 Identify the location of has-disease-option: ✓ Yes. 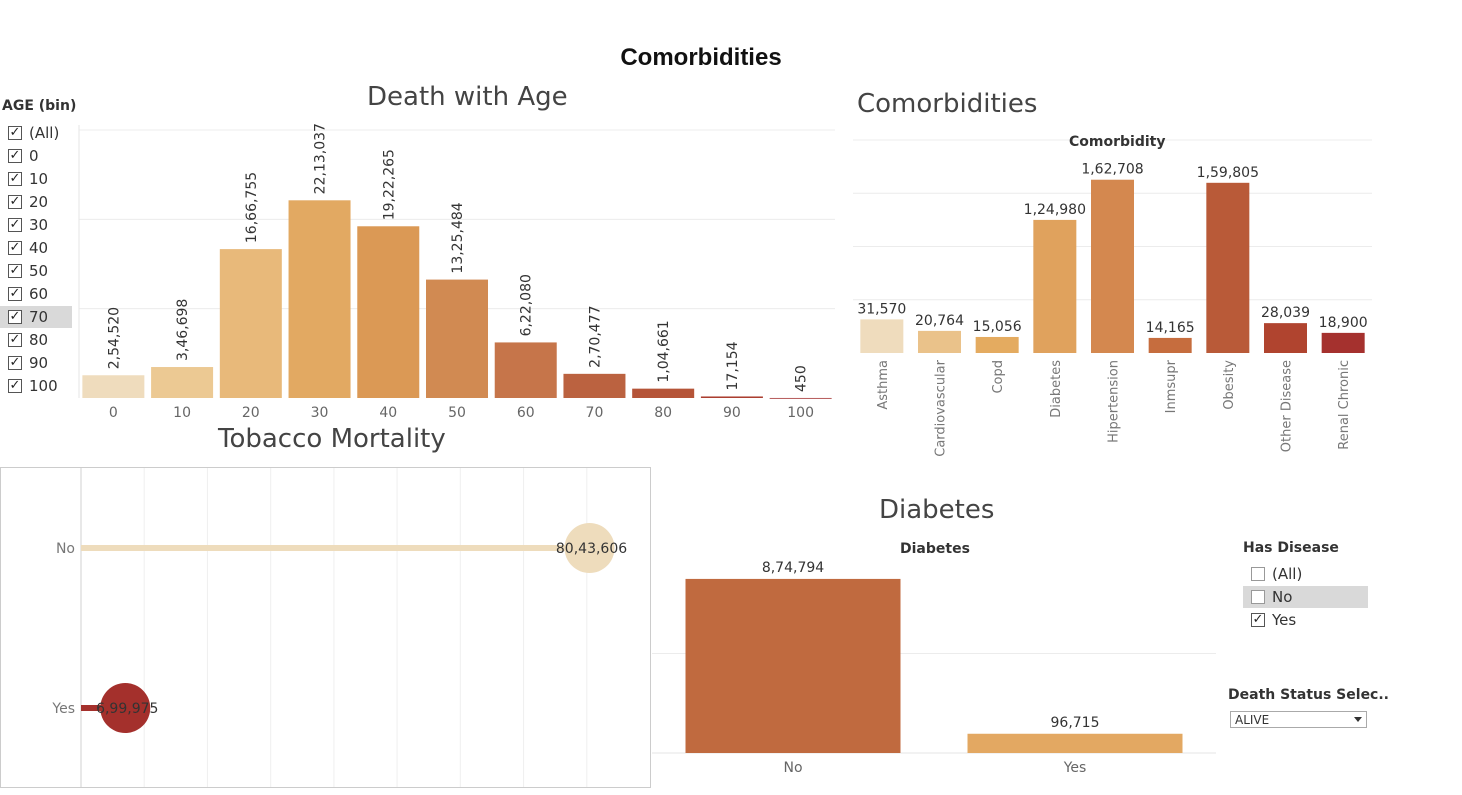
(1305, 620).